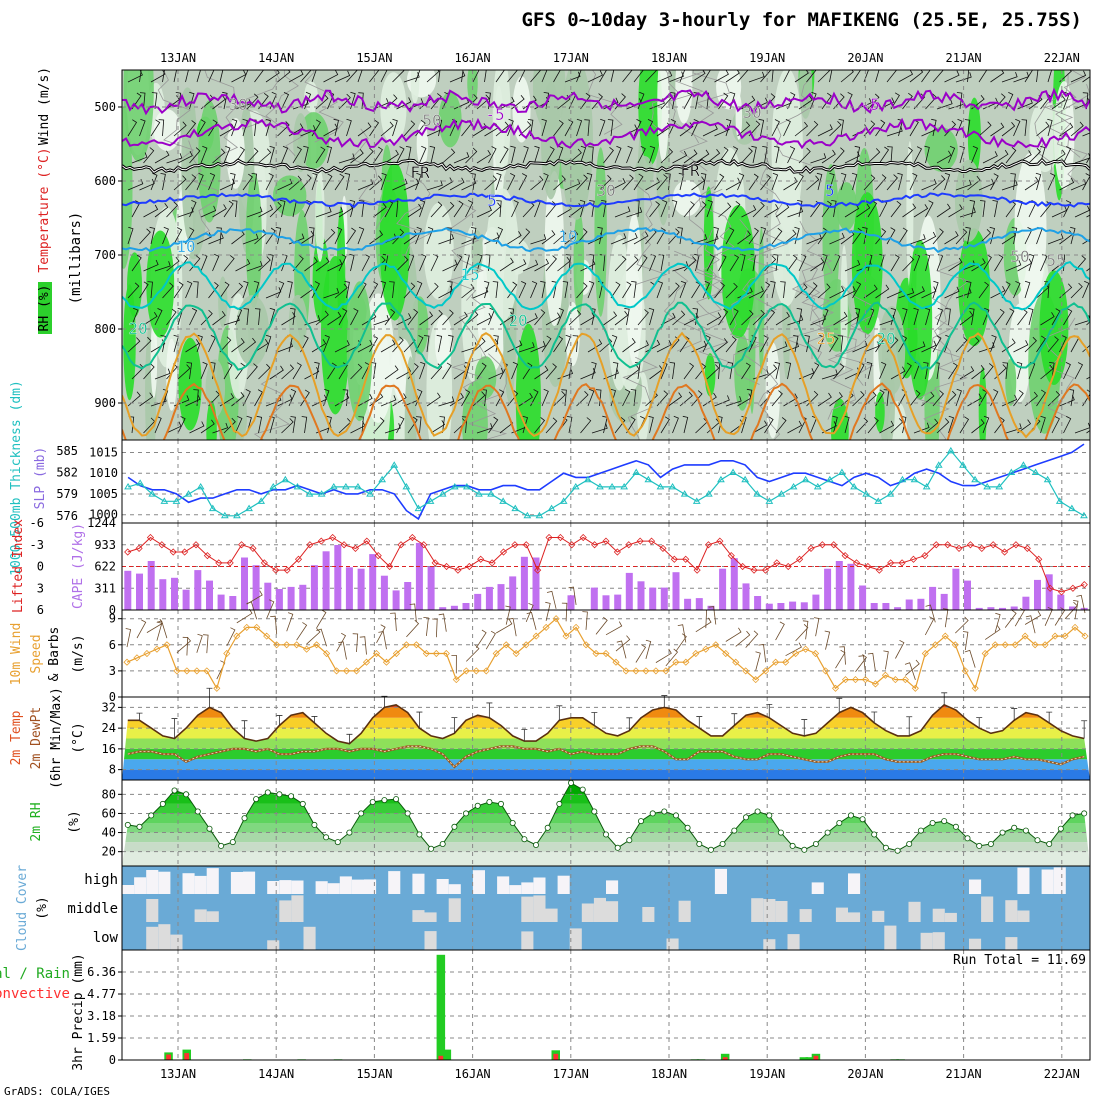 This screenshot has width=1100, height=1100. I want to click on cape-tick-label: 1244, so click(101, 523).